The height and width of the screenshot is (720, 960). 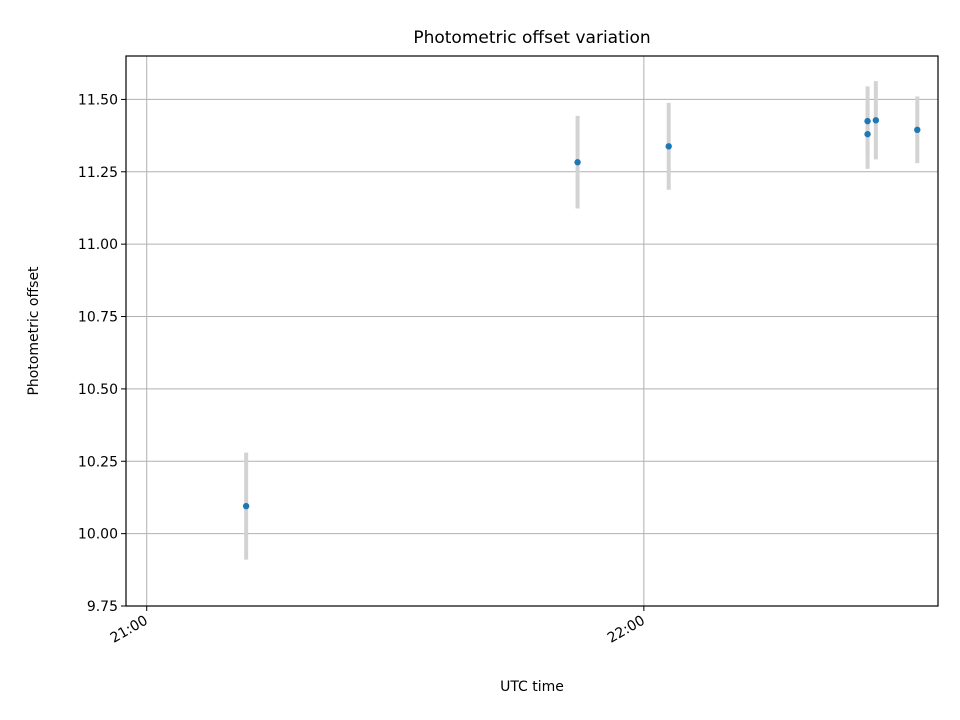 What do you see at coordinates (531, 38) in the screenshot?
I see `chart-title: Photometric offset variation` at bounding box center [531, 38].